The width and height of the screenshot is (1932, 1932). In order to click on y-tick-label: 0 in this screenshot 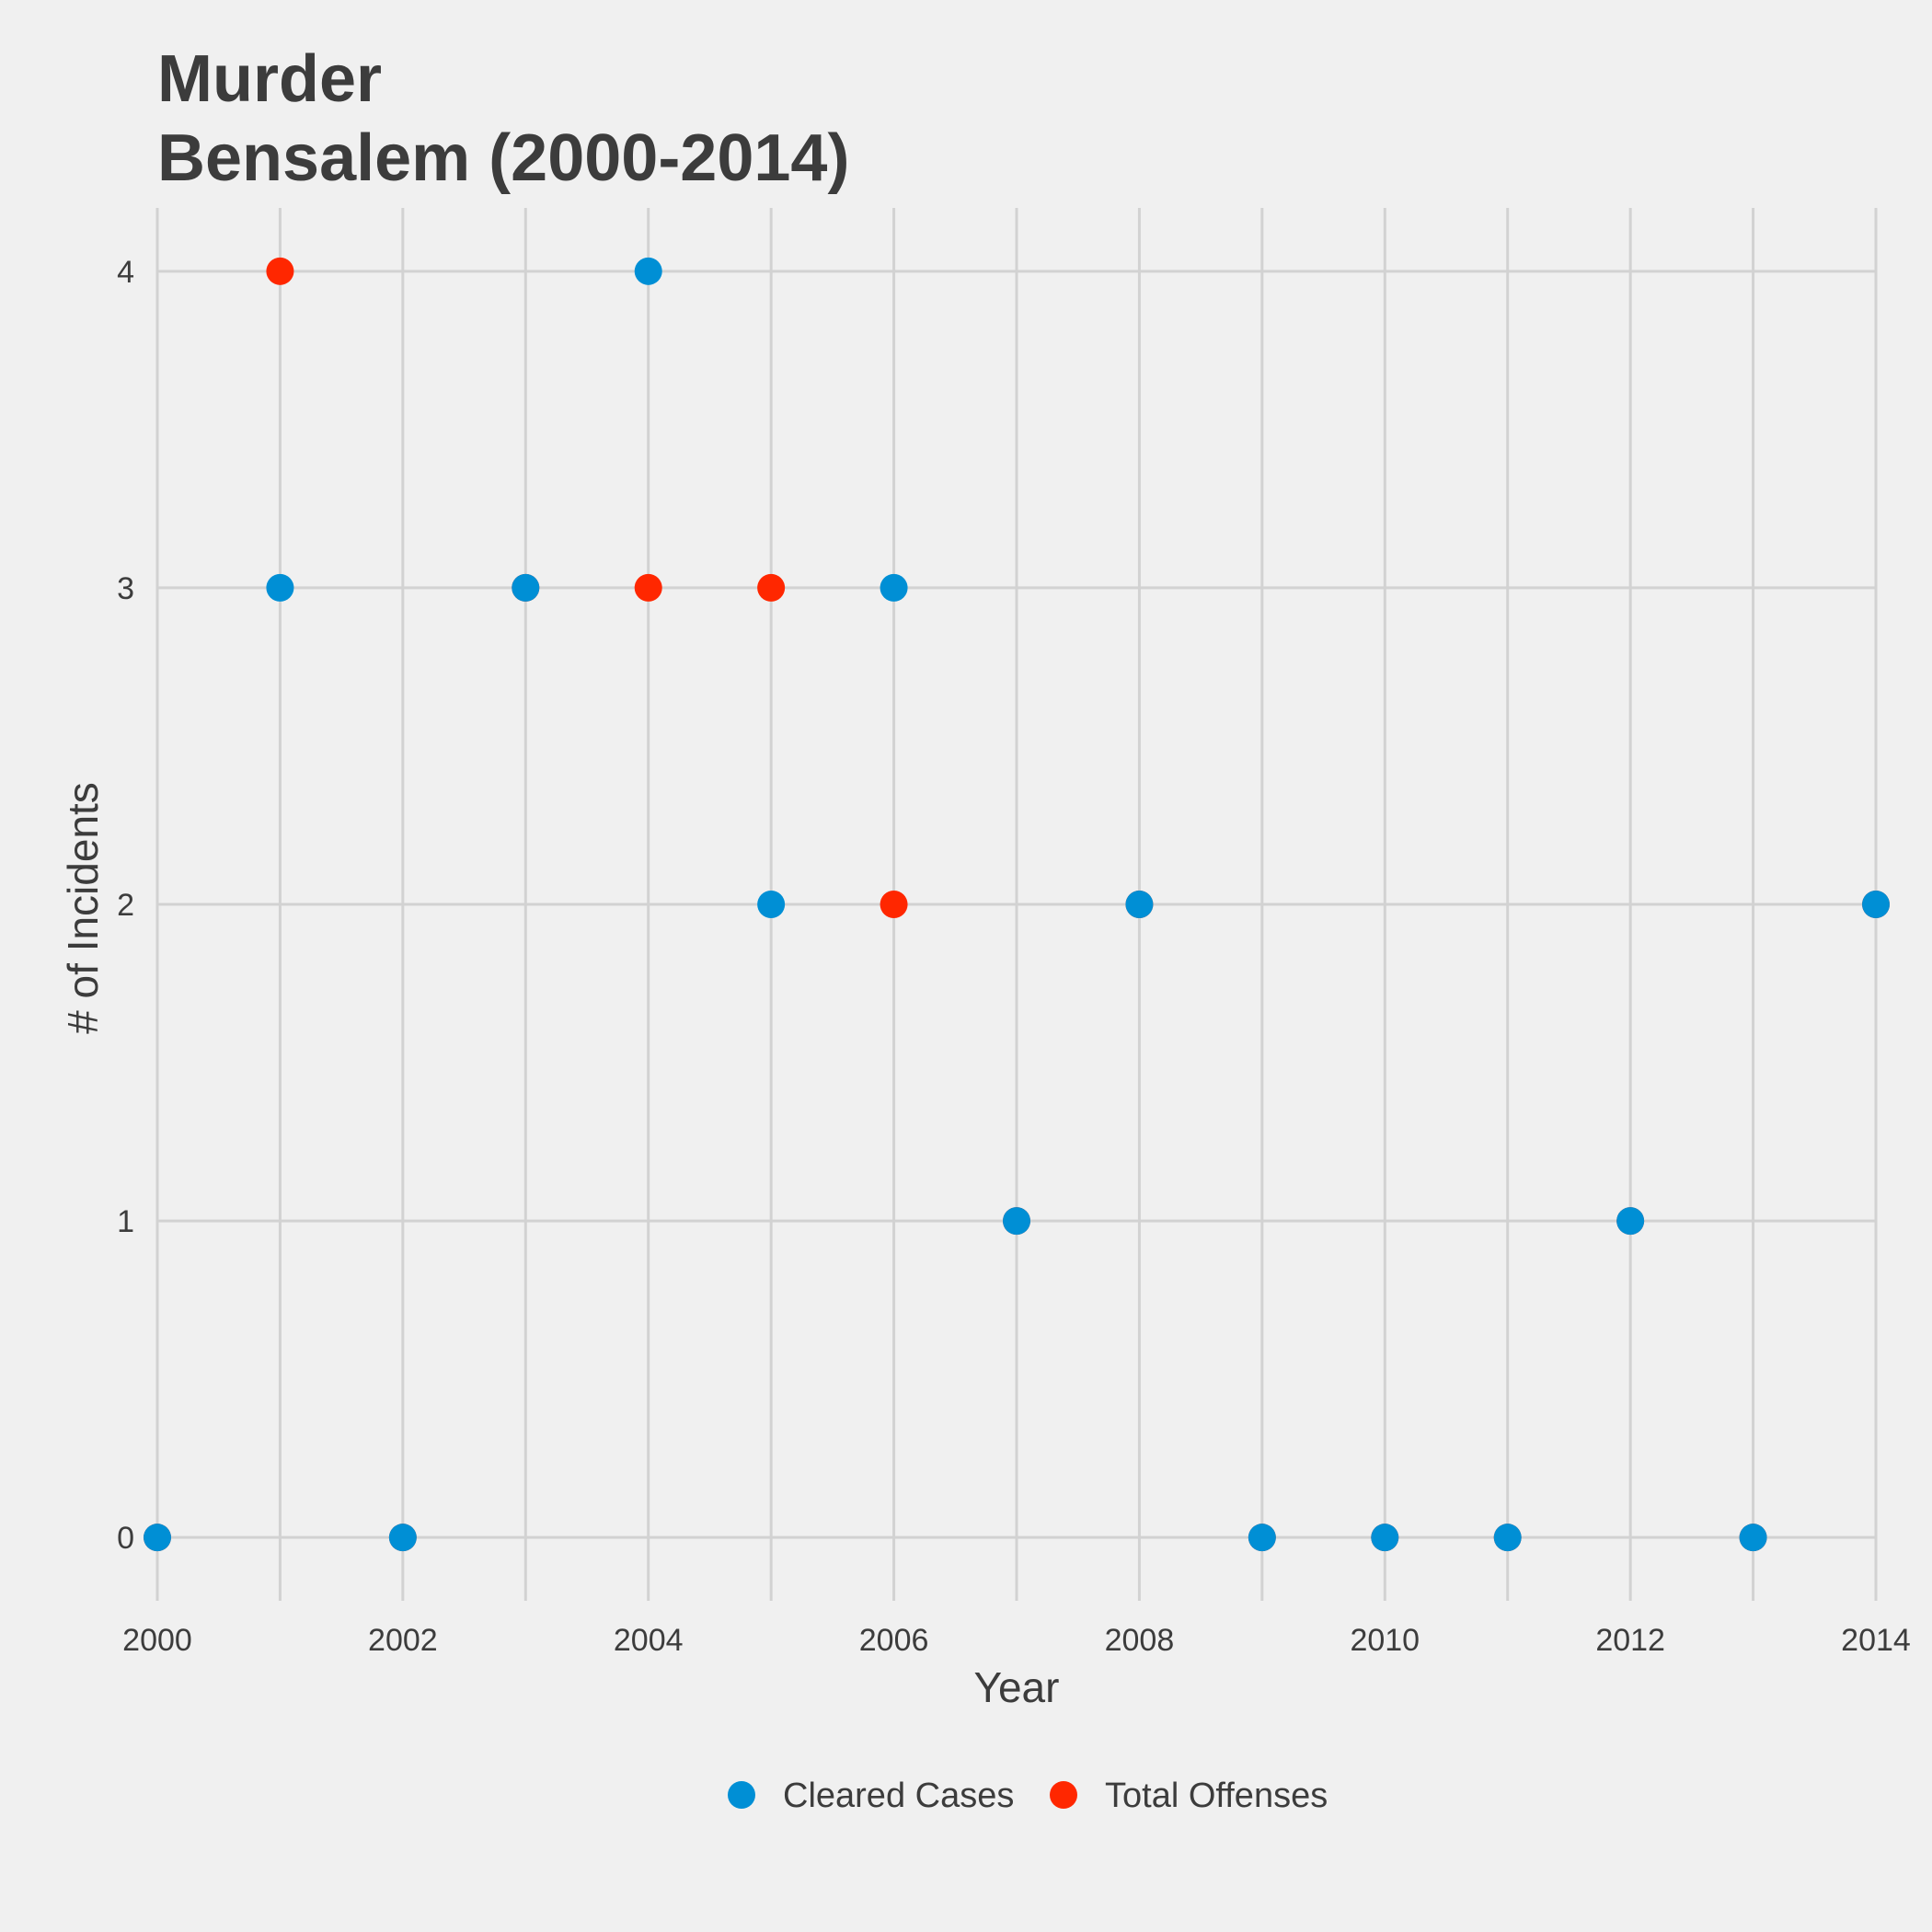, I will do `click(126, 1538)`.